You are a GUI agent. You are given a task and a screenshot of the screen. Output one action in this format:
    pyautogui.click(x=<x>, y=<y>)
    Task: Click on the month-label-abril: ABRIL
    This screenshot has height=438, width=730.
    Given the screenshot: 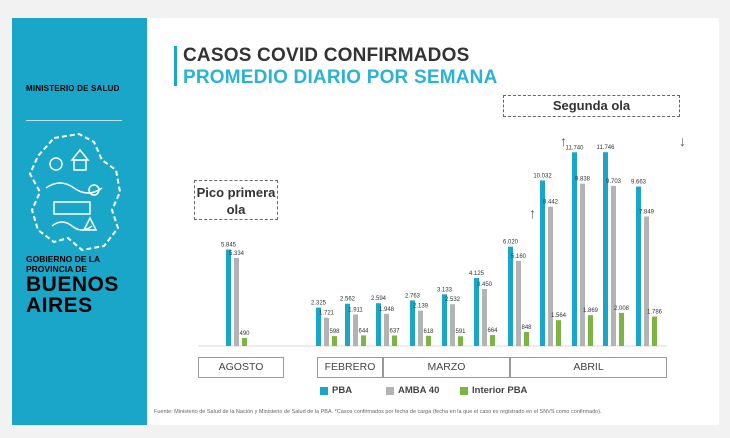 What is the action you would take?
    pyautogui.click(x=588, y=367)
    